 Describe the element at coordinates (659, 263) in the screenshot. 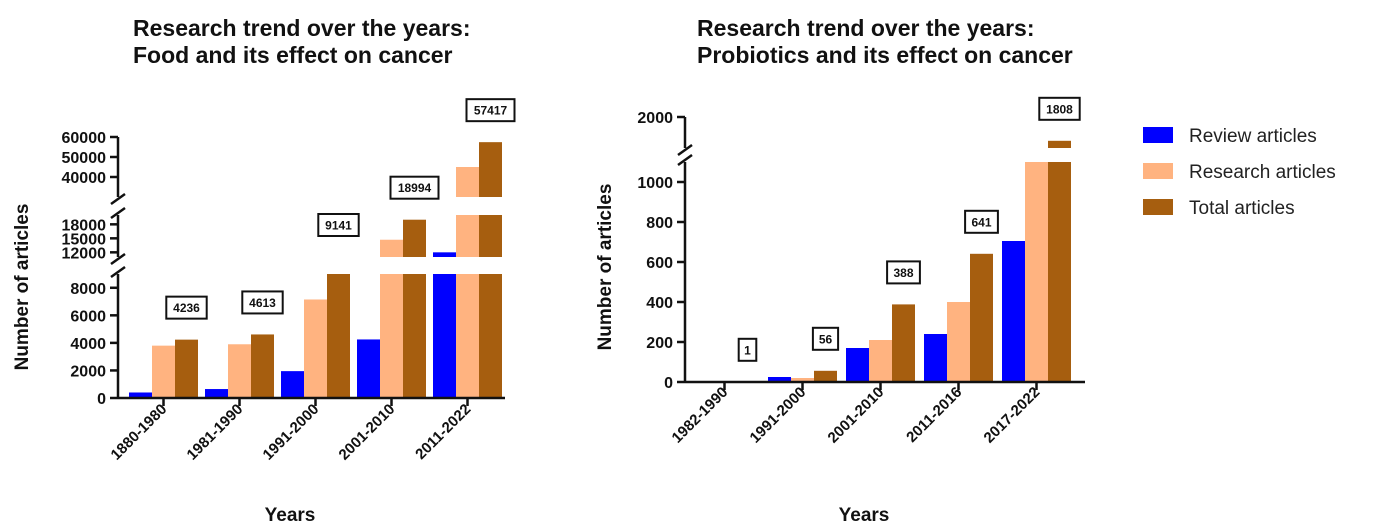

I see `y-tick-label: 600` at that location.